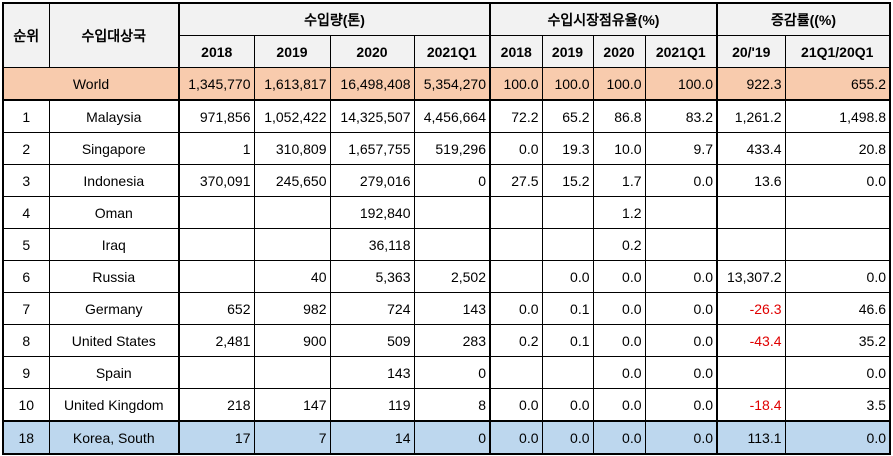 The width and height of the screenshot is (893, 456). What do you see at coordinates (567, 148) in the screenshot?
I see `share-cell: 19.3` at bounding box center [567, 148].